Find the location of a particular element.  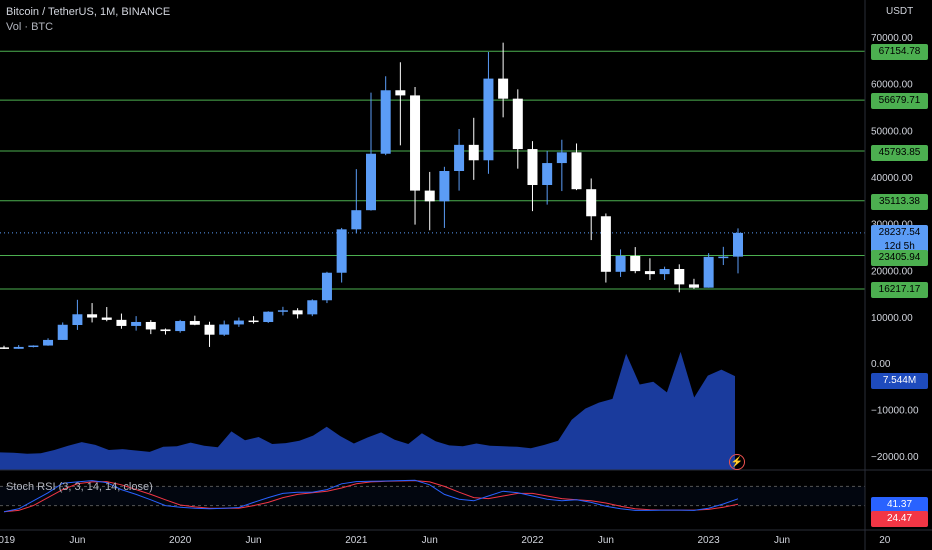

time-tick-label: 2019 is located at coordinates (8, 540).